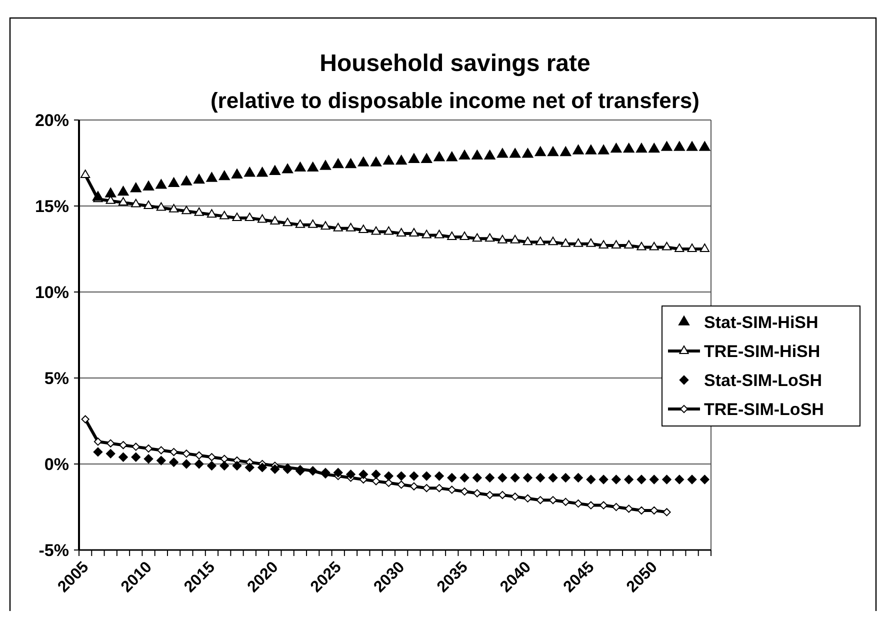  What do you see at coordinates (56, 378) in the screenshot?
I see `y-tick-label: 5%` at bounding box center [56, 378].